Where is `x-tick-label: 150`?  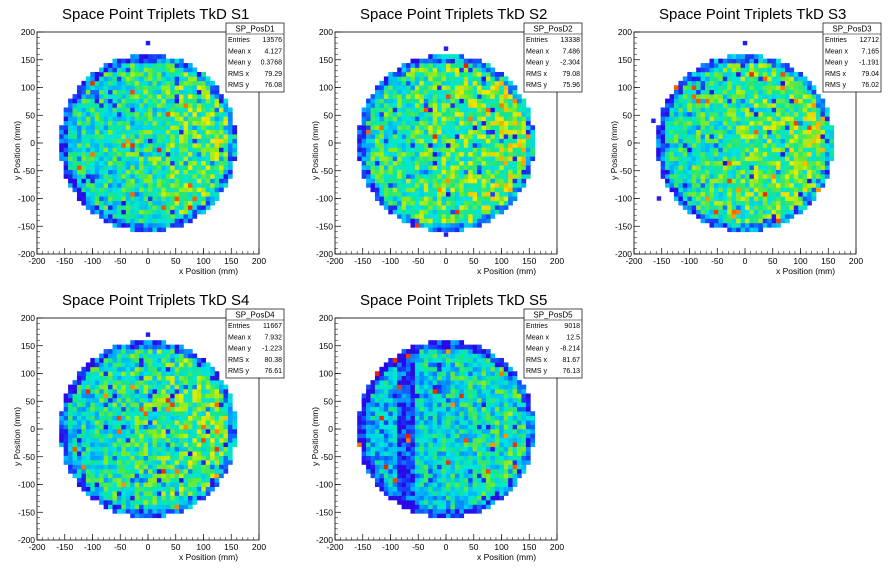
x-tick-label: 150 is located at coordinates (529, 261).